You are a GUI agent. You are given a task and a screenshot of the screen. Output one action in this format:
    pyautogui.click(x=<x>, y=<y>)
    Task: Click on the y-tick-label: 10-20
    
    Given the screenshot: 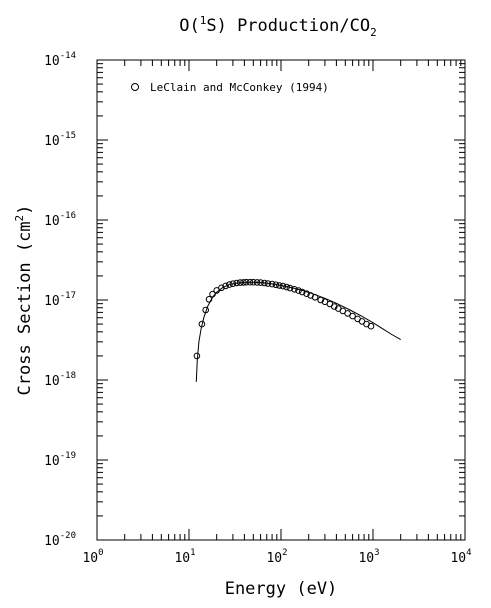 What is the action you would take?
    pyautogui.click(x=60, y=540)
    